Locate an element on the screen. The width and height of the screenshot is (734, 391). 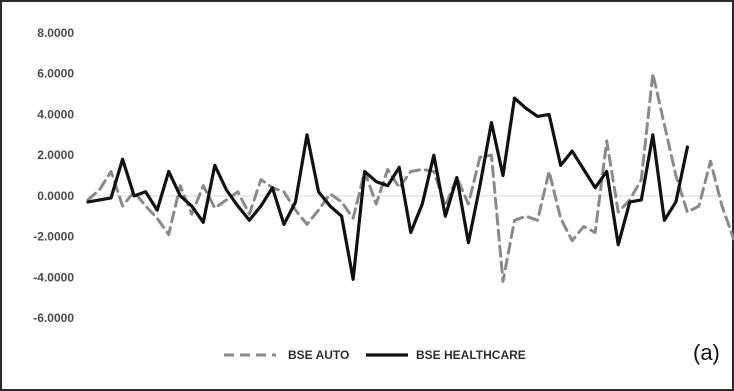
y-tick-label: 4.0000 is located at coordinates (55, 114).